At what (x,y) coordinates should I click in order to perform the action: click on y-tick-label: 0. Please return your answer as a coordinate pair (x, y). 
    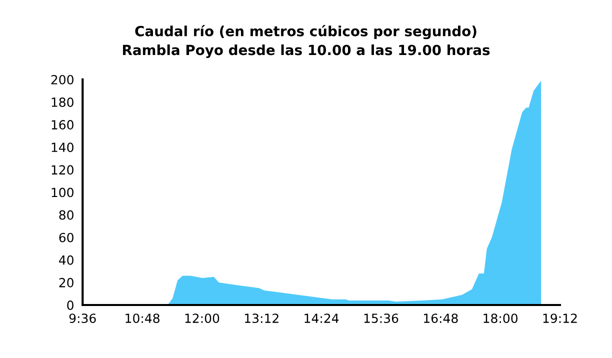
    Looking at the image, I should click on (70, 305).